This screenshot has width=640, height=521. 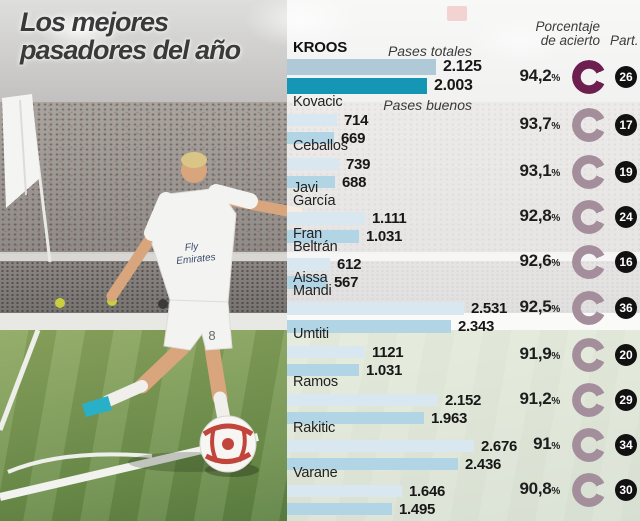 I want to click on player-right-sleeve, so click(x=233, y=196).